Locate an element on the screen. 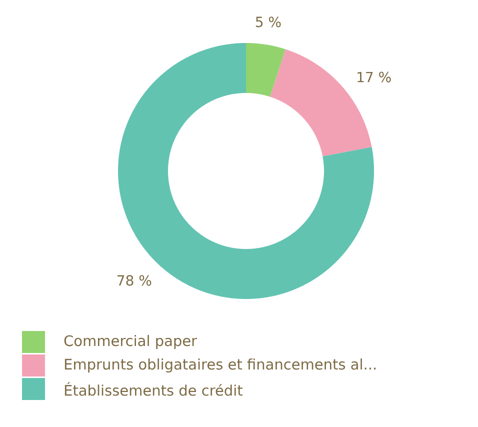  data-label: 17 % is located at coordinates (374, 77).